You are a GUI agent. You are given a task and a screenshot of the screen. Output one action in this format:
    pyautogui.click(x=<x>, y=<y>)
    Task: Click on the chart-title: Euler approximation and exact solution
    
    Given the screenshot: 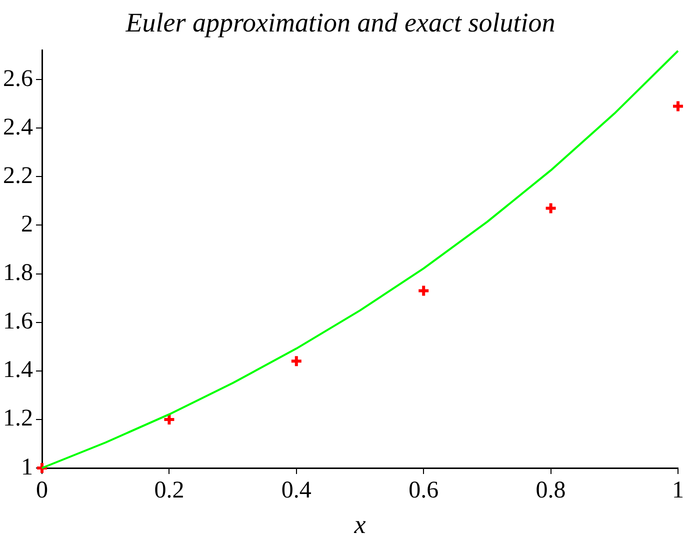 What is the action you would take?
    pyautogui.click(x=340, y=22)
    